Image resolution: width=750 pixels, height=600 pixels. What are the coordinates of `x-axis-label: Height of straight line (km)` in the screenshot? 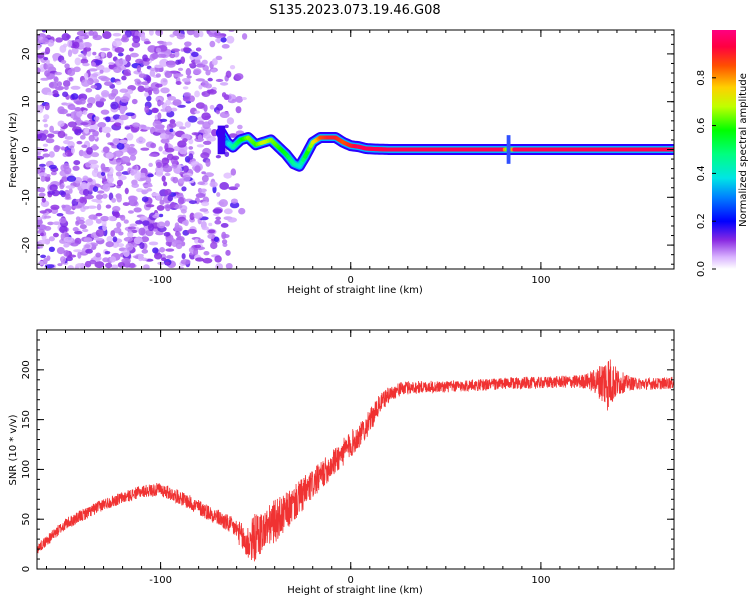 It's located at (355, 290).